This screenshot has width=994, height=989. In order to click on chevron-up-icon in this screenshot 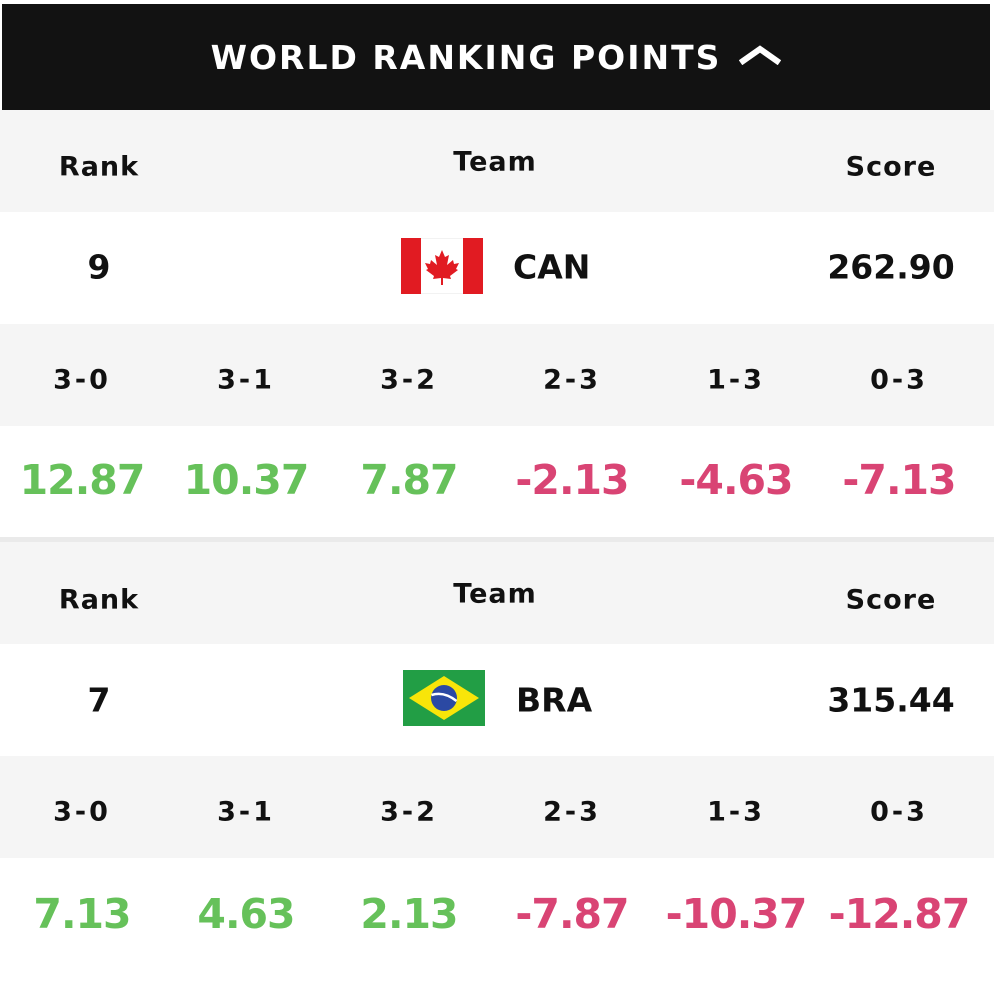, I will do `click(760, 54)`.